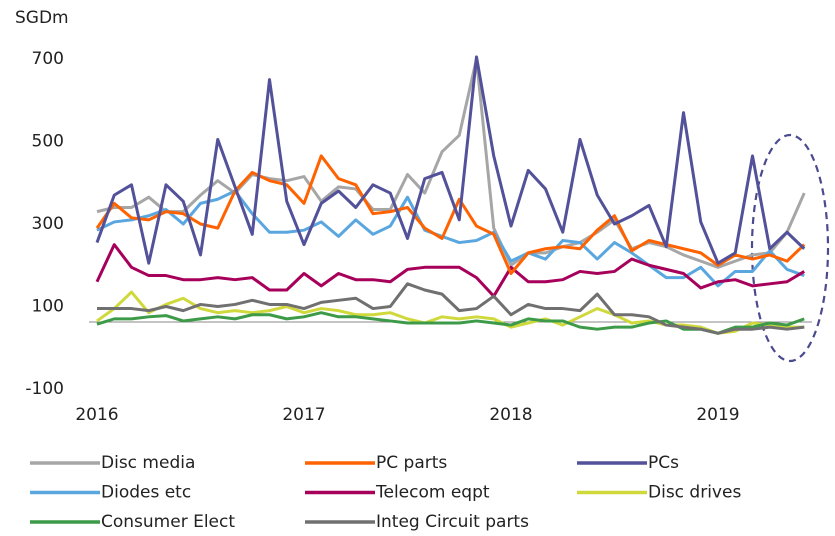 The image size is (835, 536). Describe the element at coordinates (717, 415) in the screenshot. I see `x-tick-label: 2019` at that location.